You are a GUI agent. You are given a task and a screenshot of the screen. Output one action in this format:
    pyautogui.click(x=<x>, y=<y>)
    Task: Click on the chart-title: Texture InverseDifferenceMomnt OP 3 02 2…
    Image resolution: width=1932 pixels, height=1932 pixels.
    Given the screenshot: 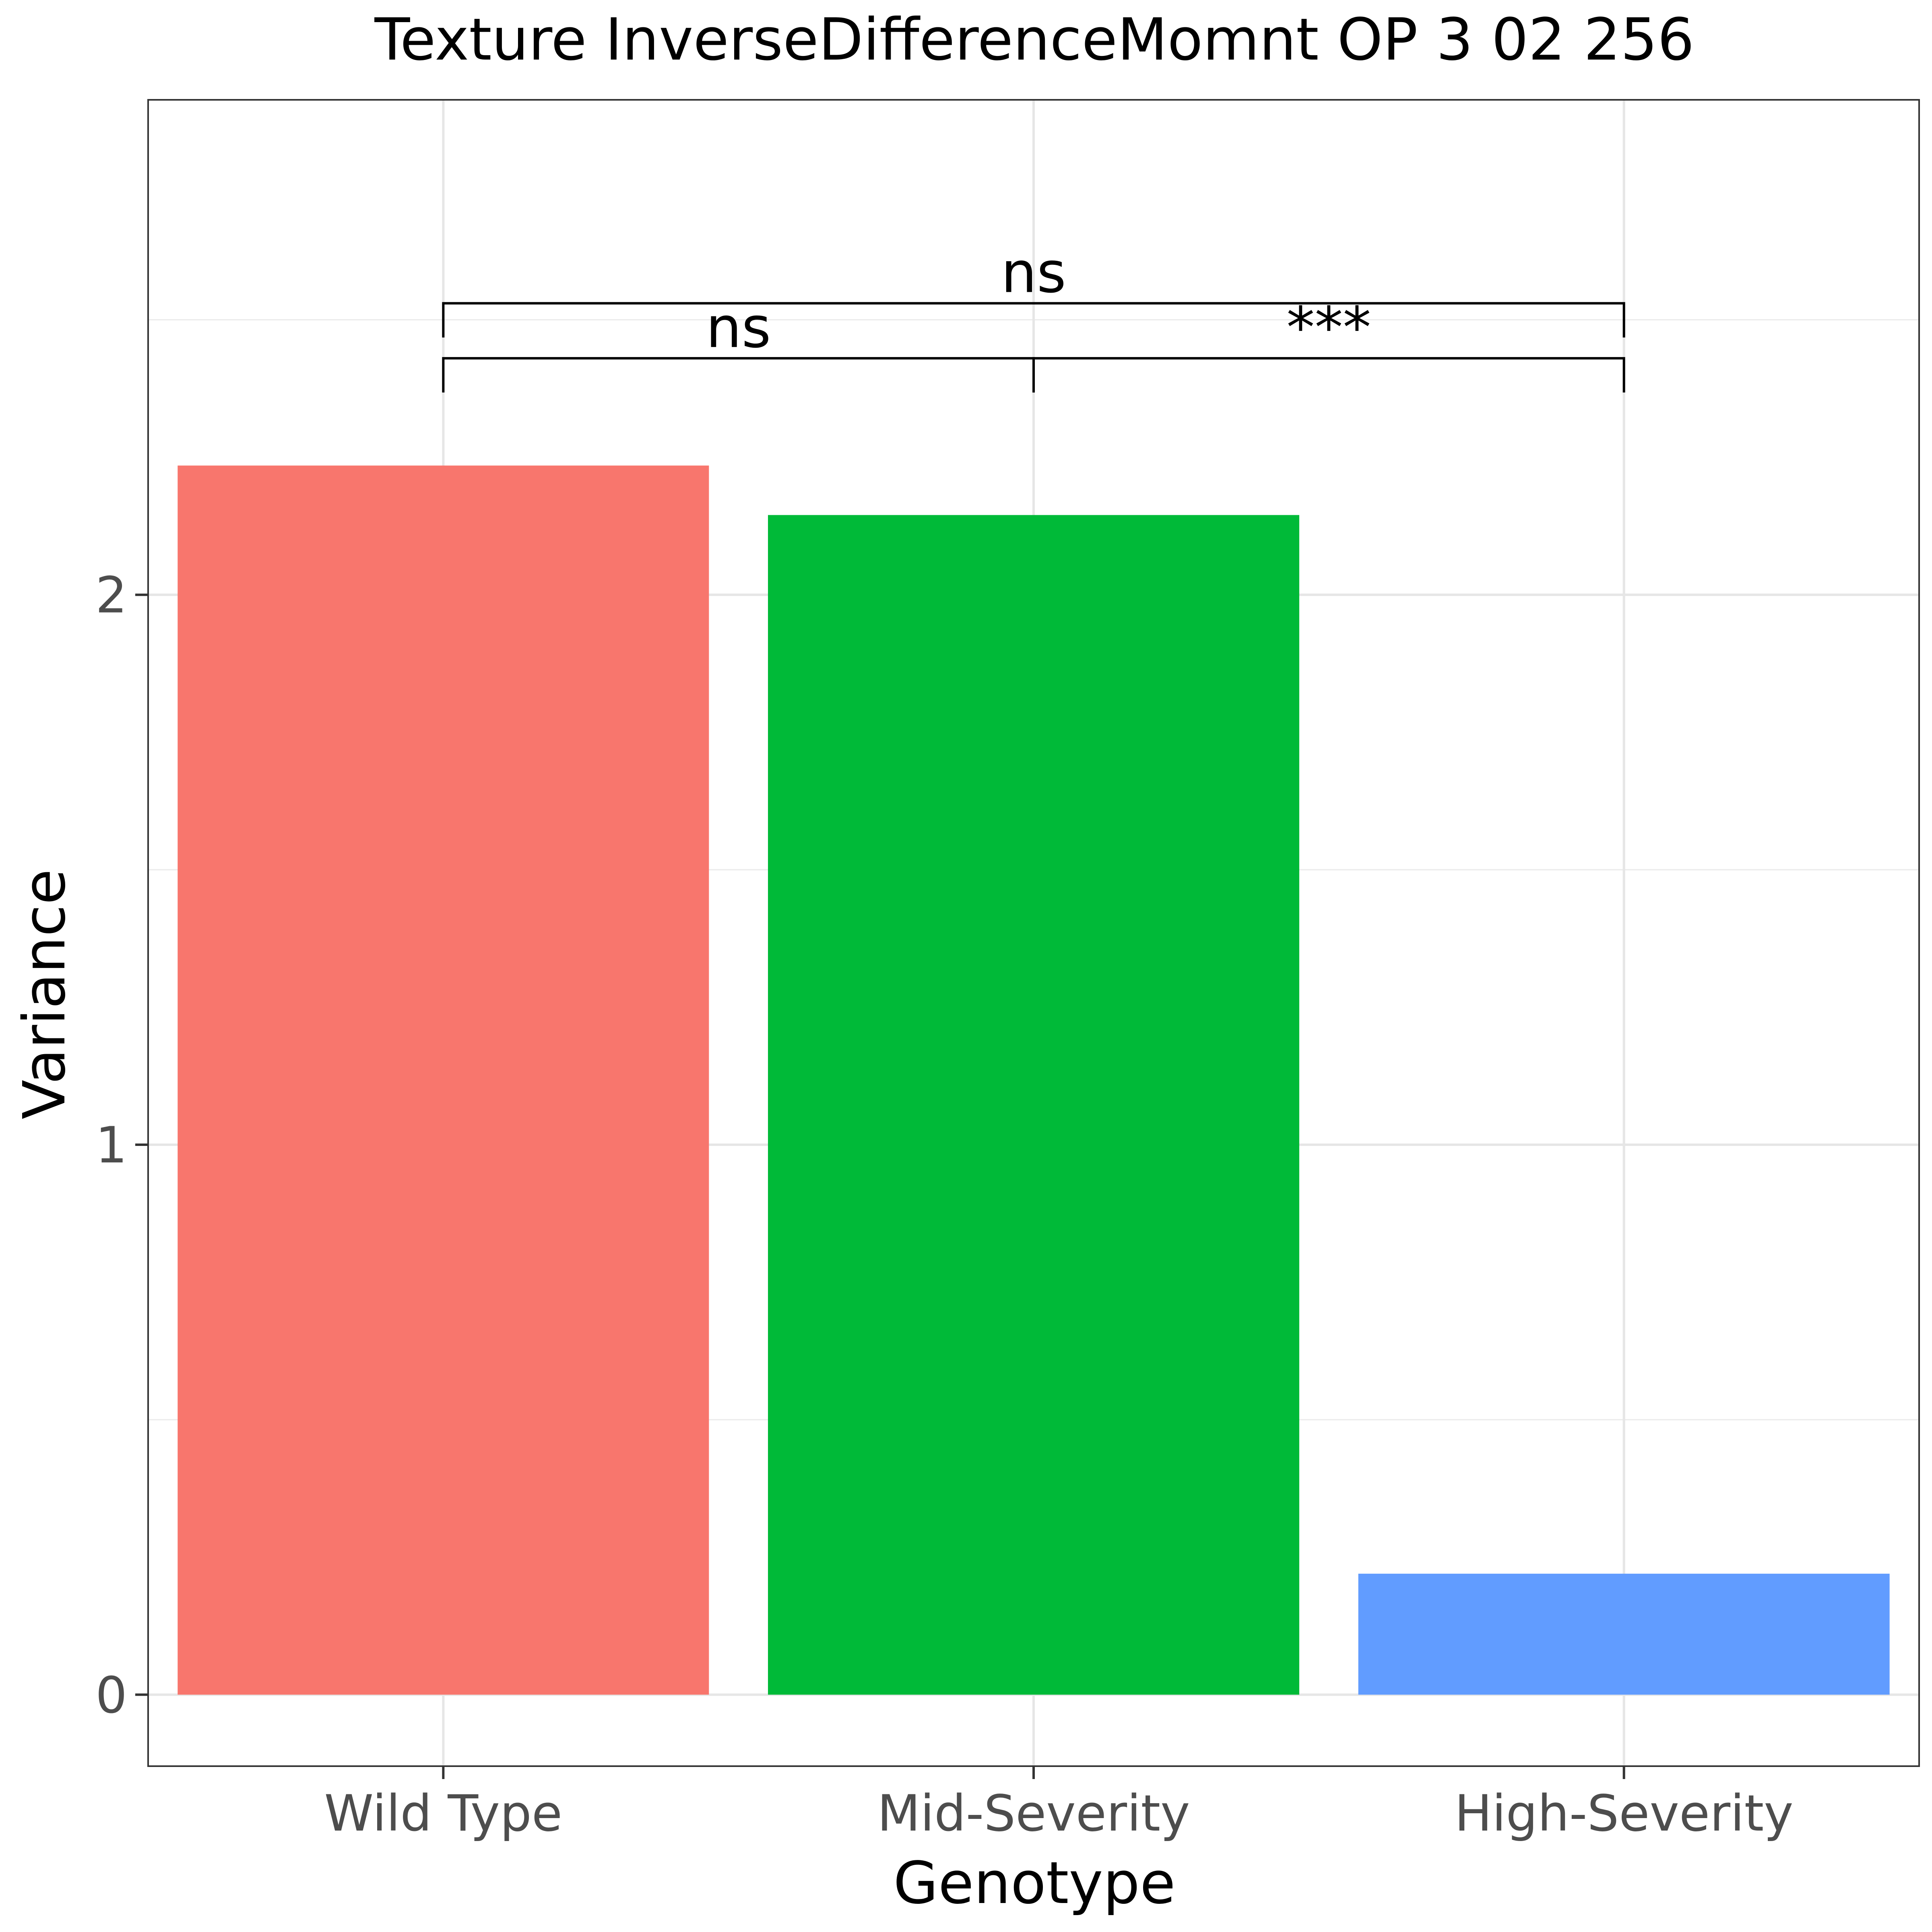 What is the action you would take?
    pyautogui.click(x=1034, y=39)
    